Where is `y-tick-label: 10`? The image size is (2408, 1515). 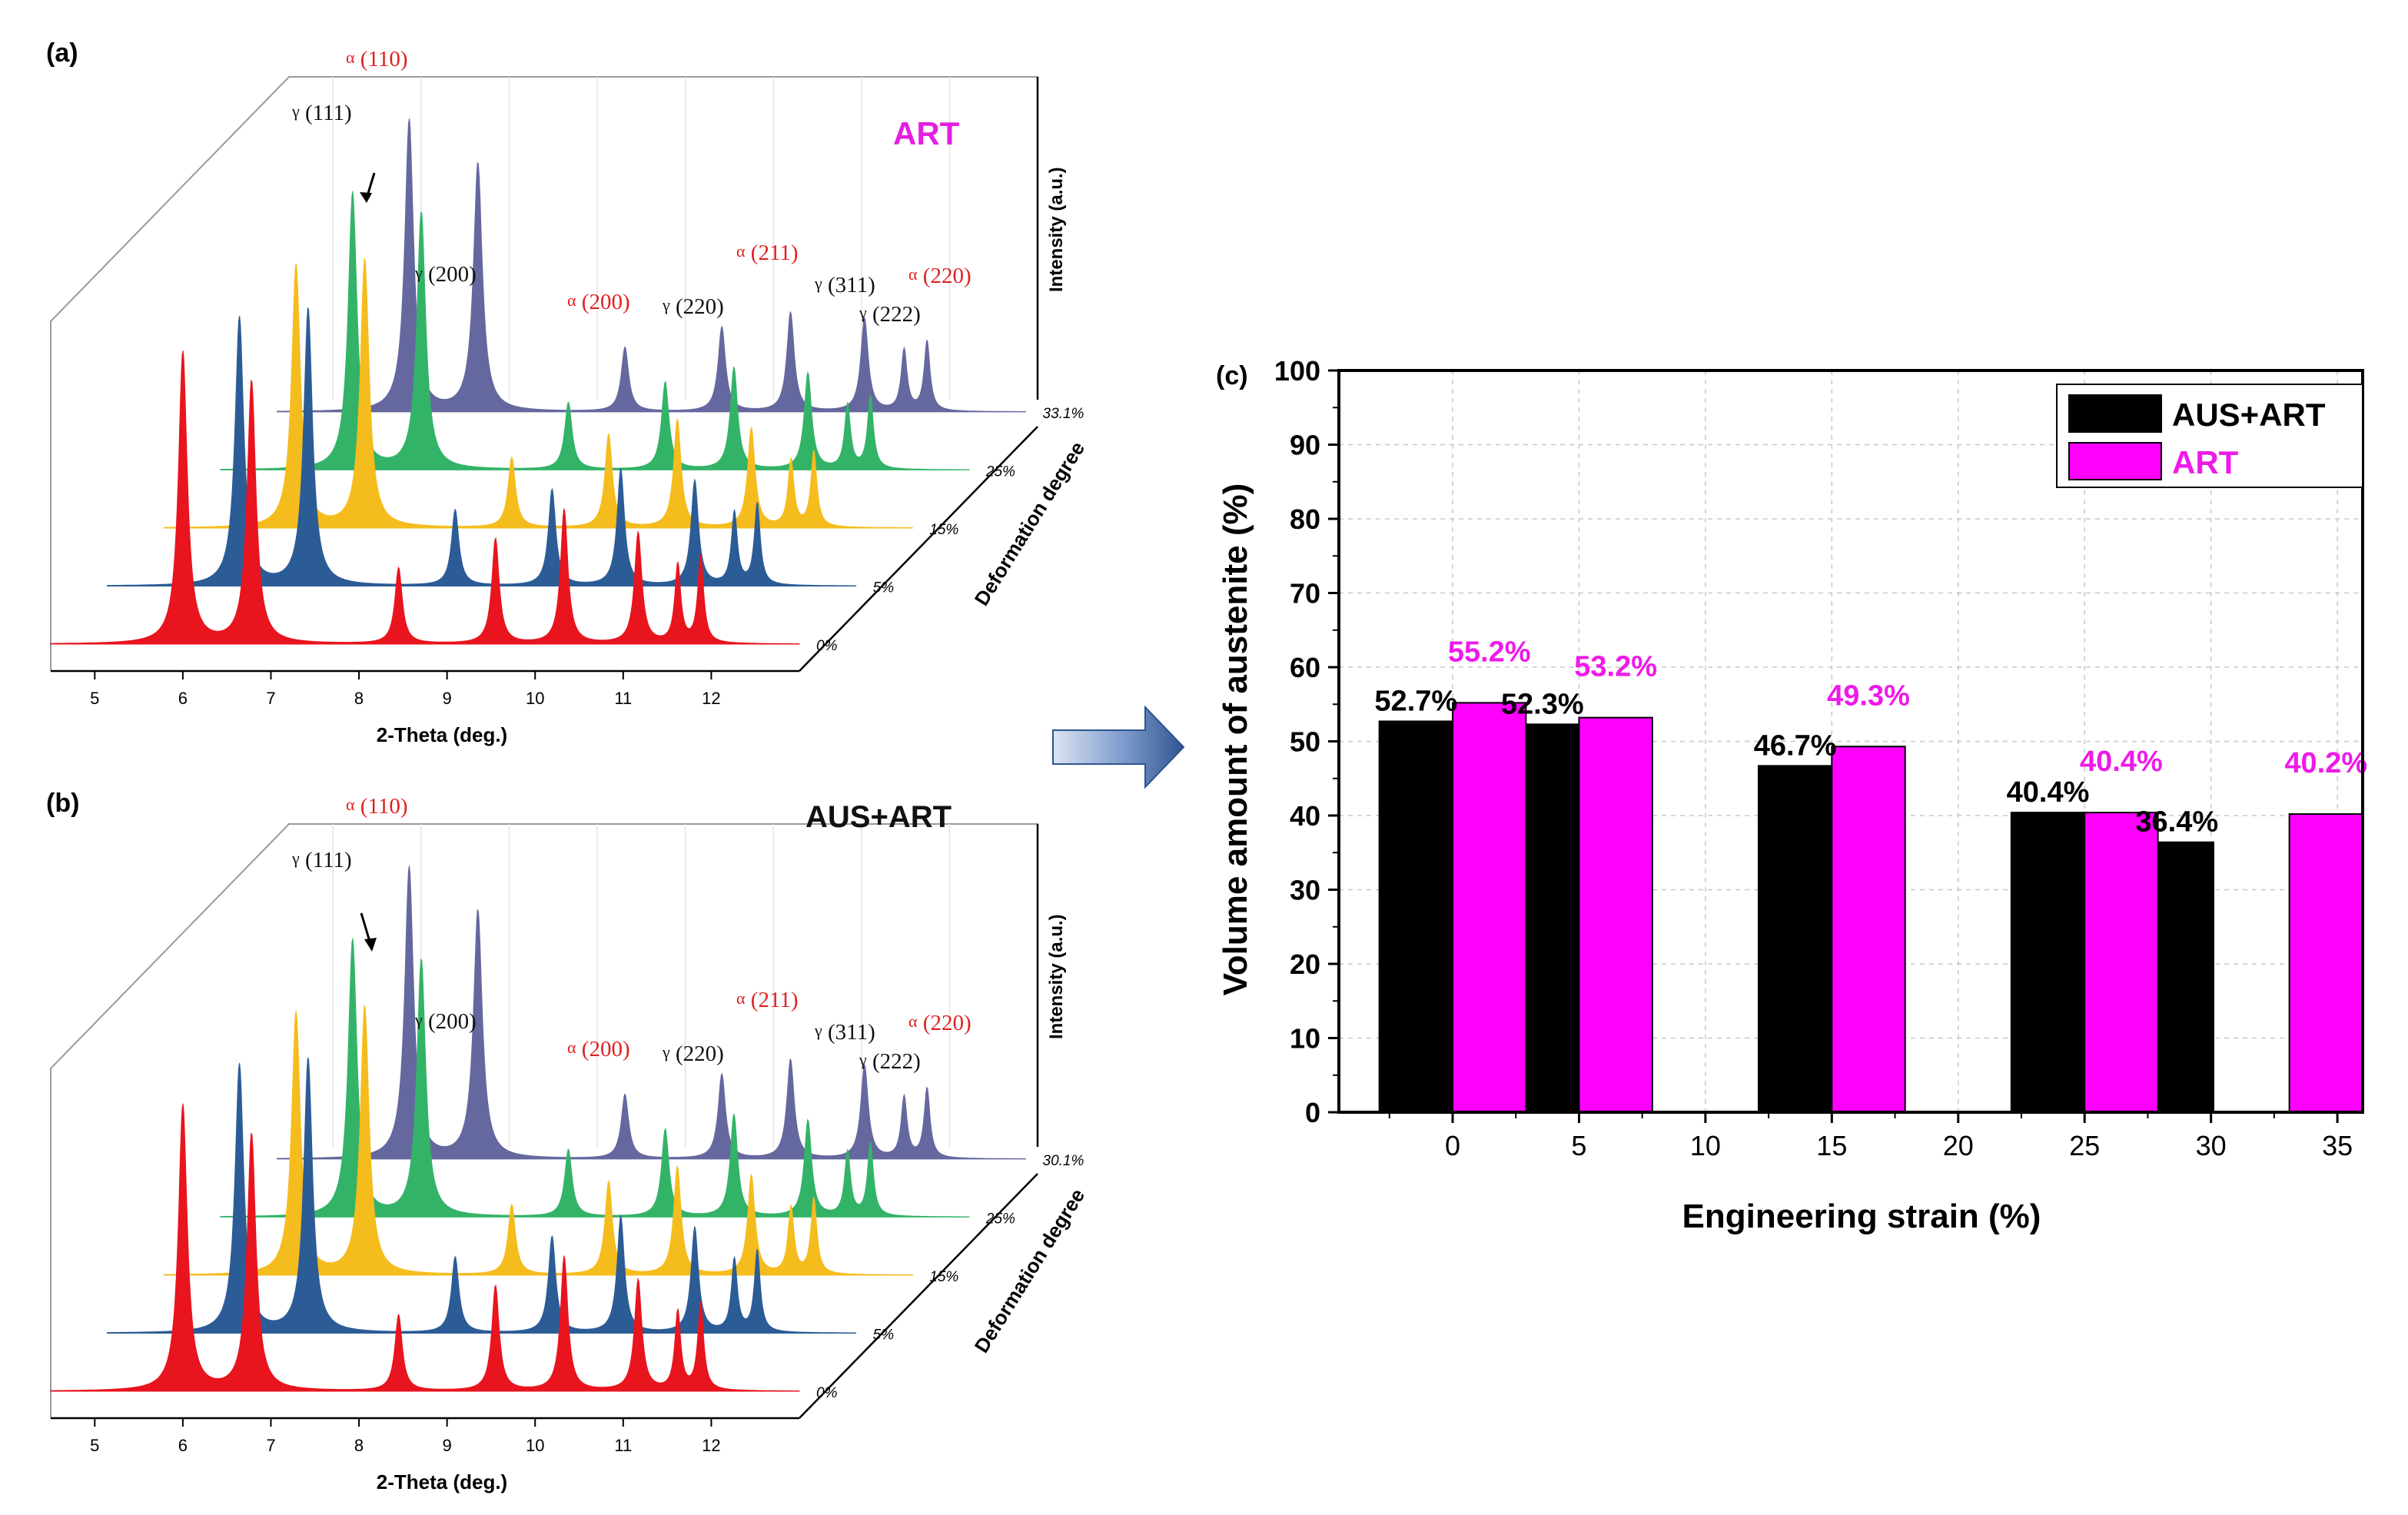 y-tick-label: 10 is located at coordinates (1305, 1039).